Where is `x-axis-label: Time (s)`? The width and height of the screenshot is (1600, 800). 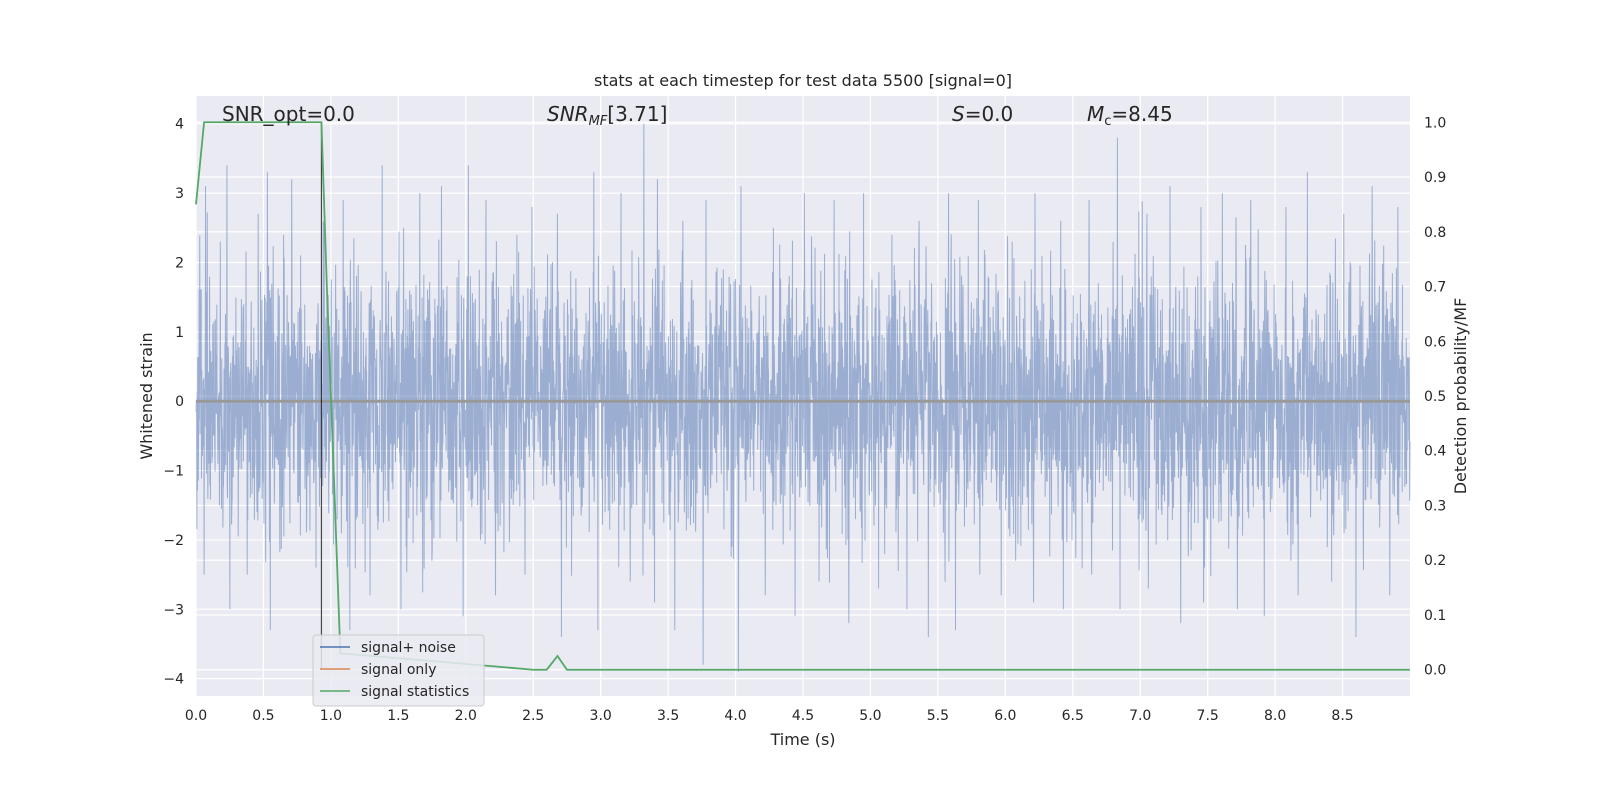 x-axis-label: Time (s) is located at coordinates (802, 739).